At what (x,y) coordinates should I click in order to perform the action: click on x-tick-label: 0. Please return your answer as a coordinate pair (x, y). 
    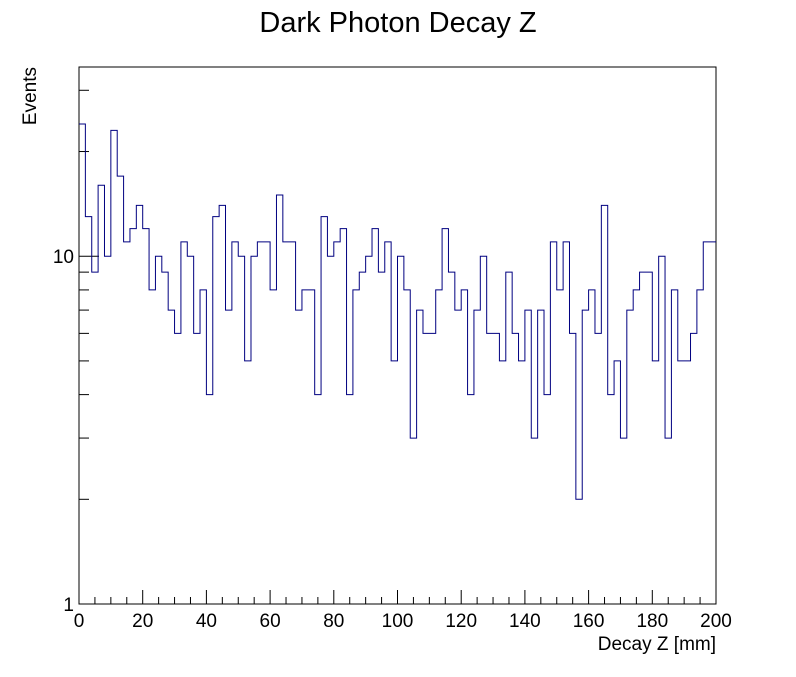
    Looking at the image, I should click on (79, 621).